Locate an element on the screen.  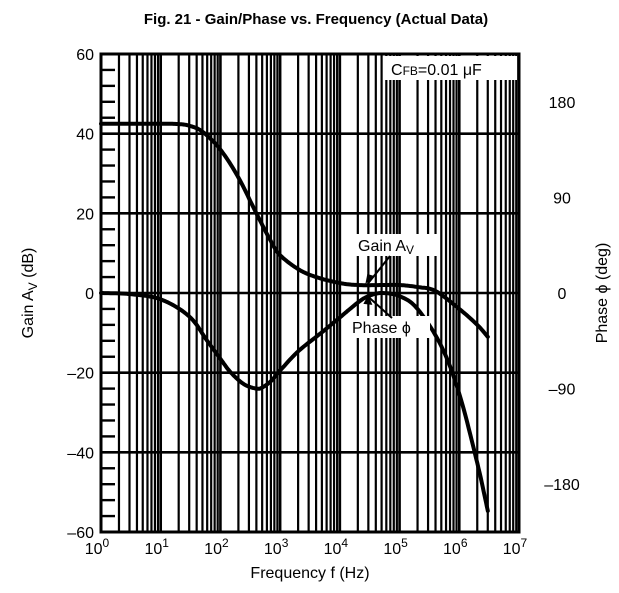
x-tick-label: 10⁰ is located at coordinates (97, 547).